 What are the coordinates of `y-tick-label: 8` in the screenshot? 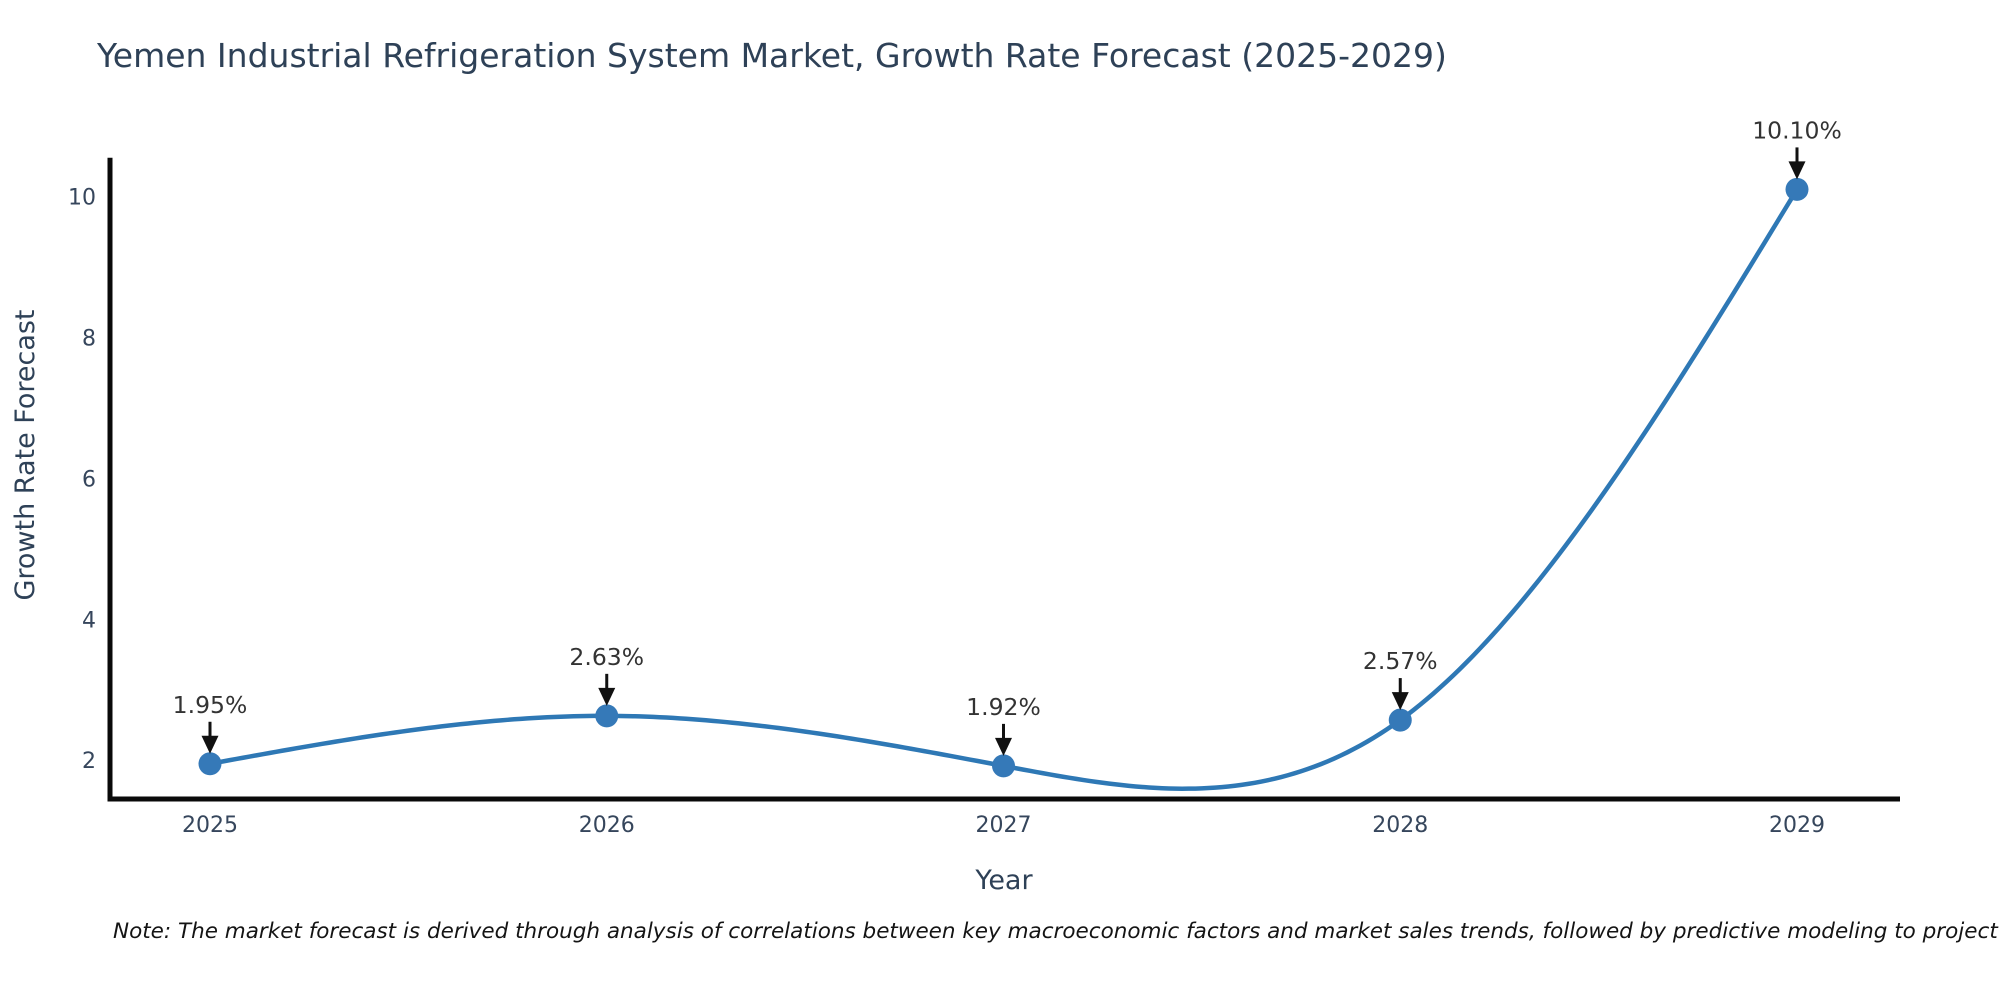 It's located at (89, 338).